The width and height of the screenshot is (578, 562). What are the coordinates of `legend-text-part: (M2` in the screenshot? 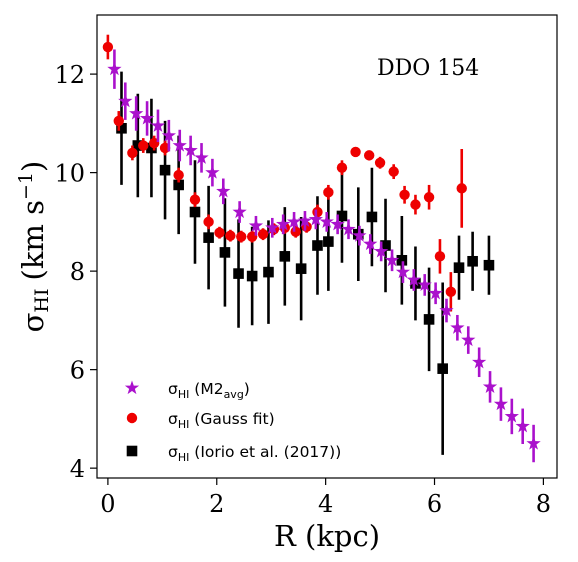 It's located at (206, 389).